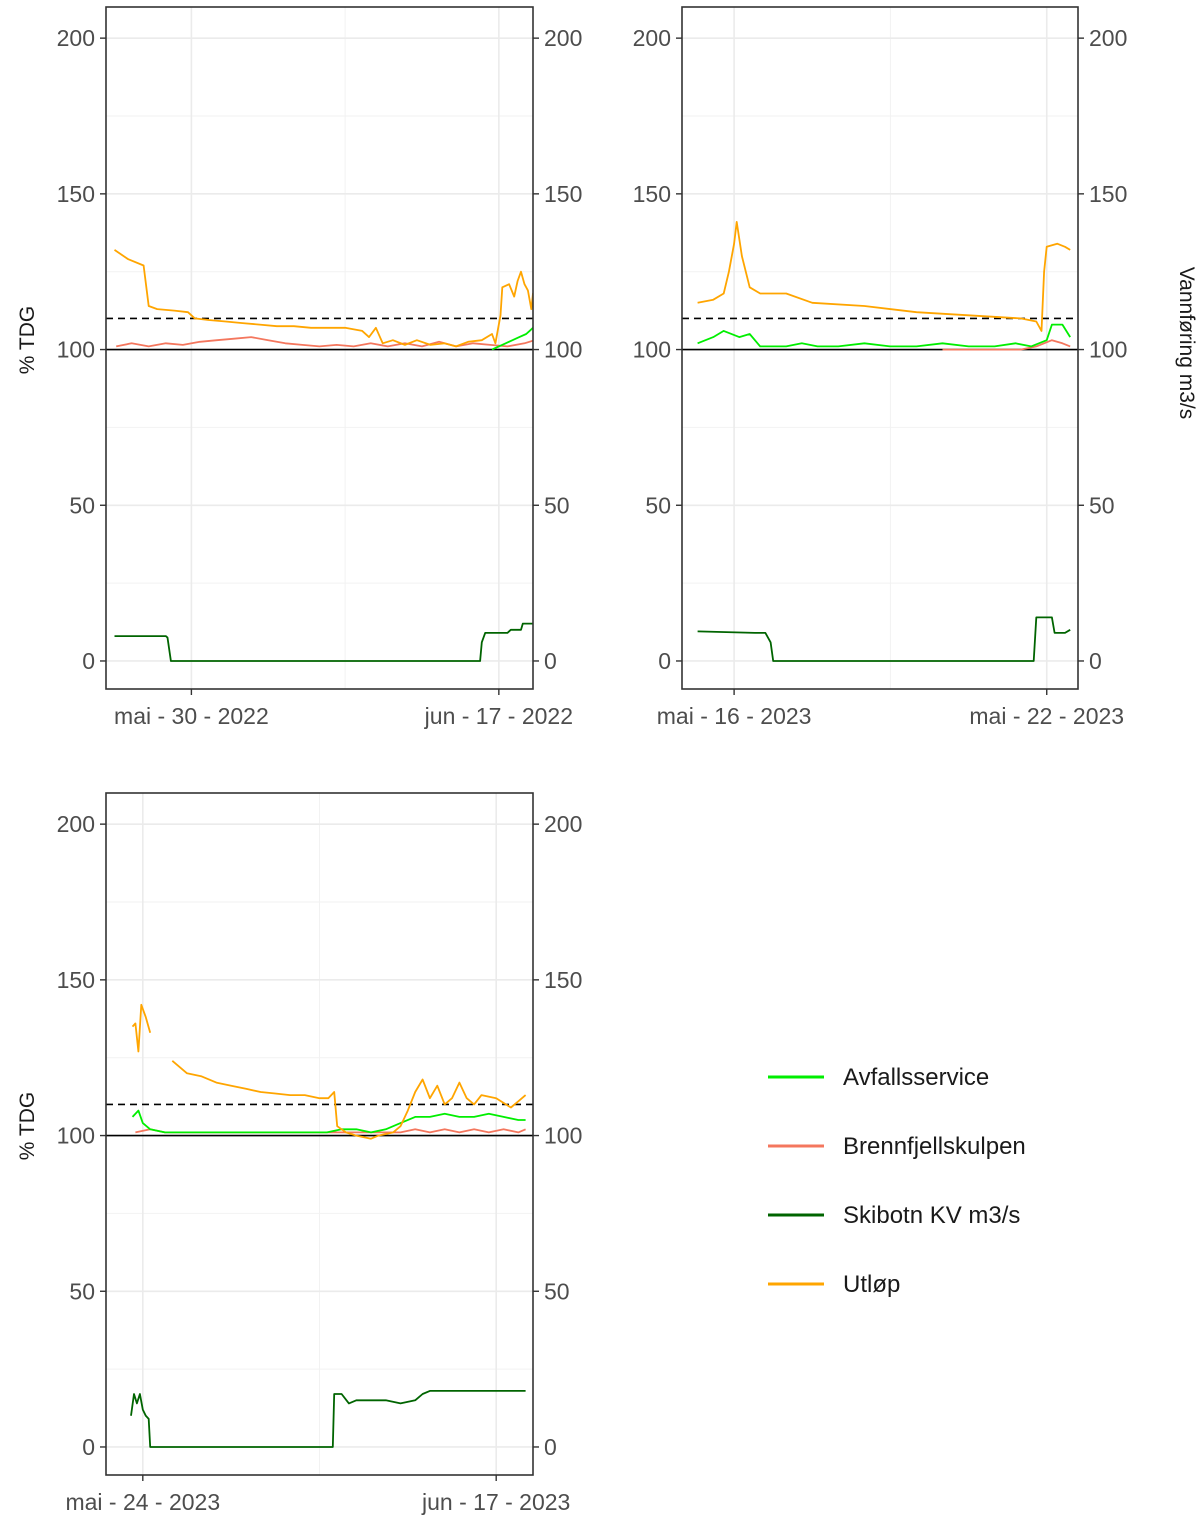 Image resolution: width=1203 pixels, height=1517 pixels. I want to click on legend-item-ski: Skibotn KV m3/s, so click(894, 1215).